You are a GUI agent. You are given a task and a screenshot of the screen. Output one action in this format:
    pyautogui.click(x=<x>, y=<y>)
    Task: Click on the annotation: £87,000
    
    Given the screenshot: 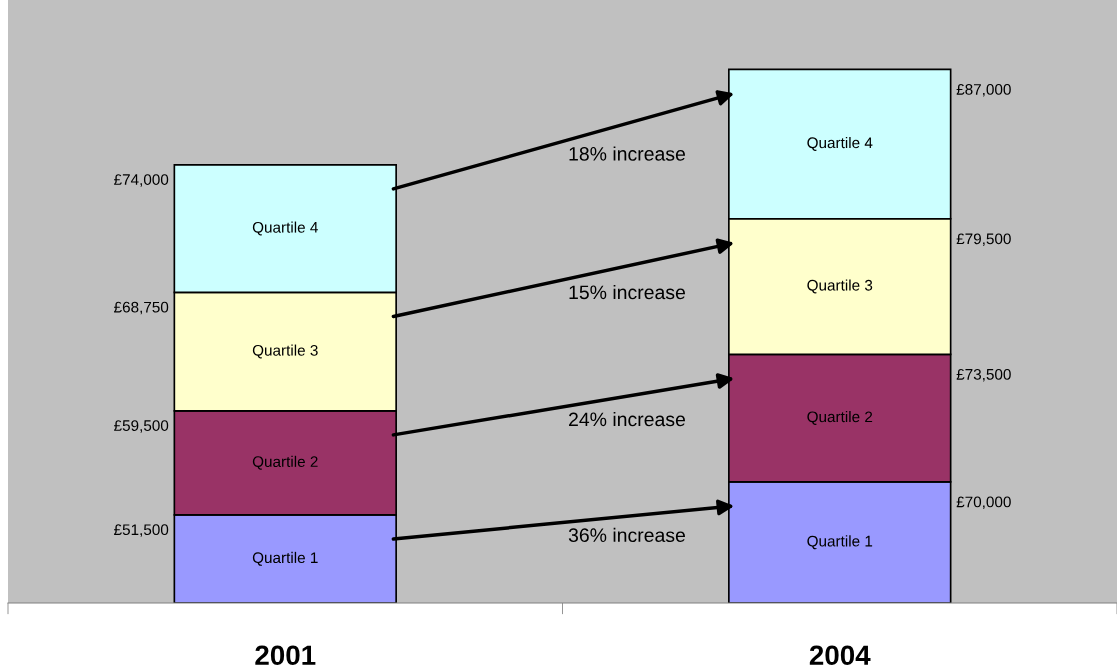 What is the action you would take?
    pyautogui.click(x=983, y=90)
    